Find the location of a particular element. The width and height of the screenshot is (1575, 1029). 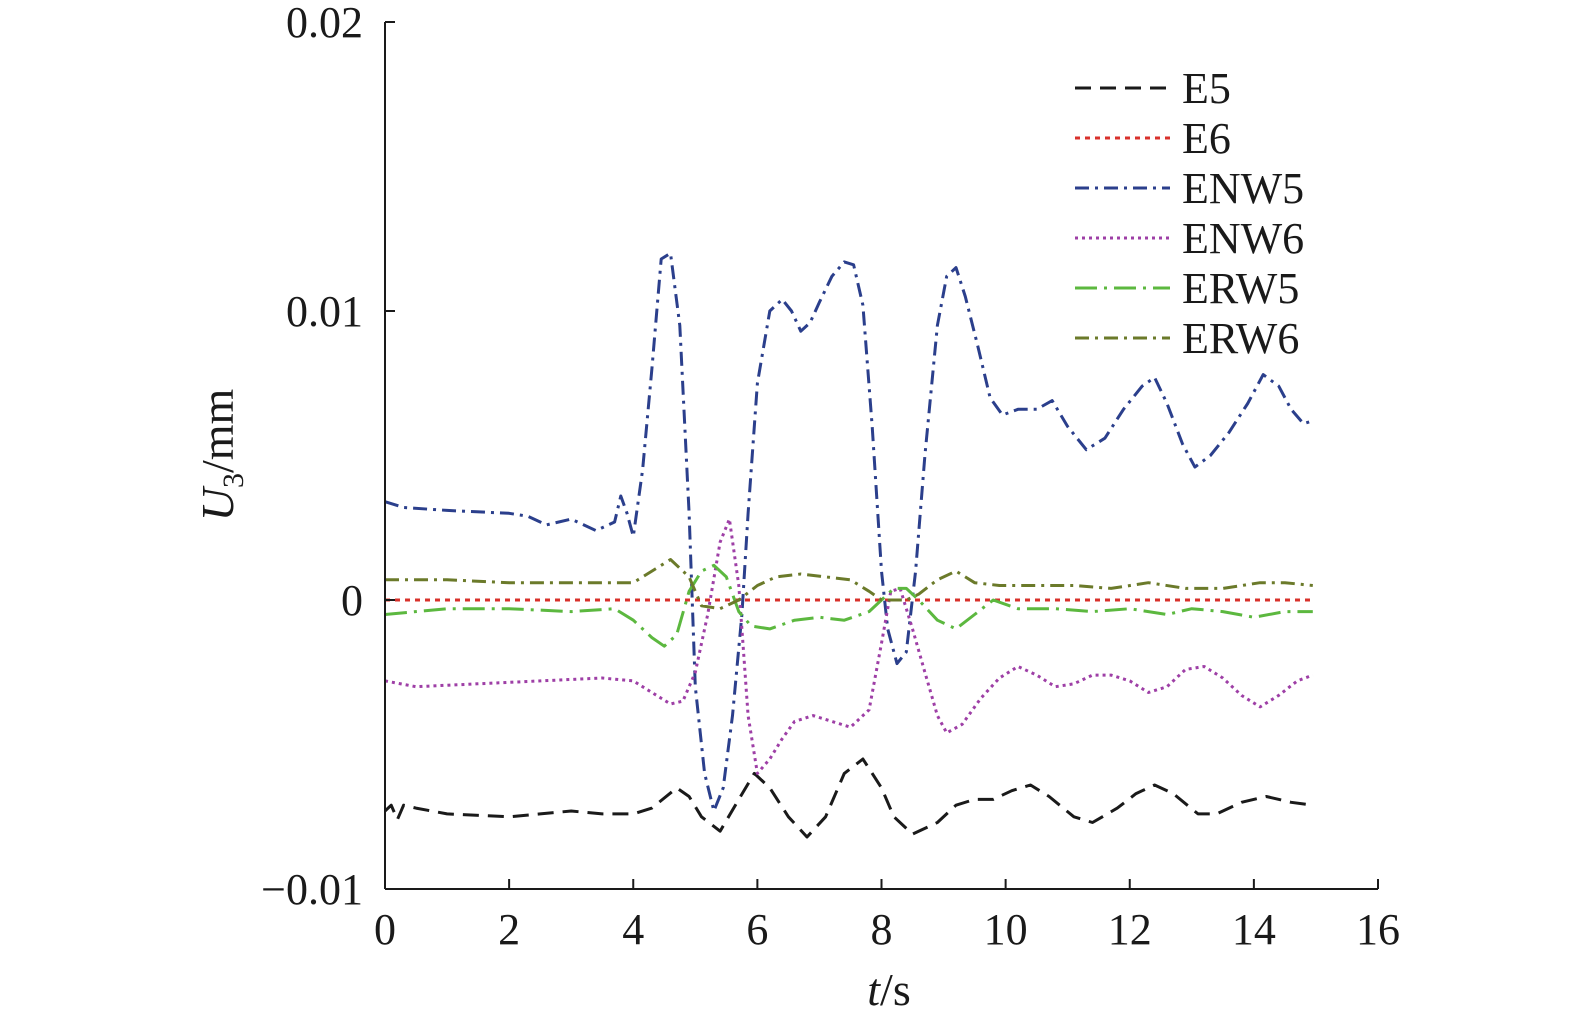

y-tick-label: −0.01 is located at coordinates (312, 889).